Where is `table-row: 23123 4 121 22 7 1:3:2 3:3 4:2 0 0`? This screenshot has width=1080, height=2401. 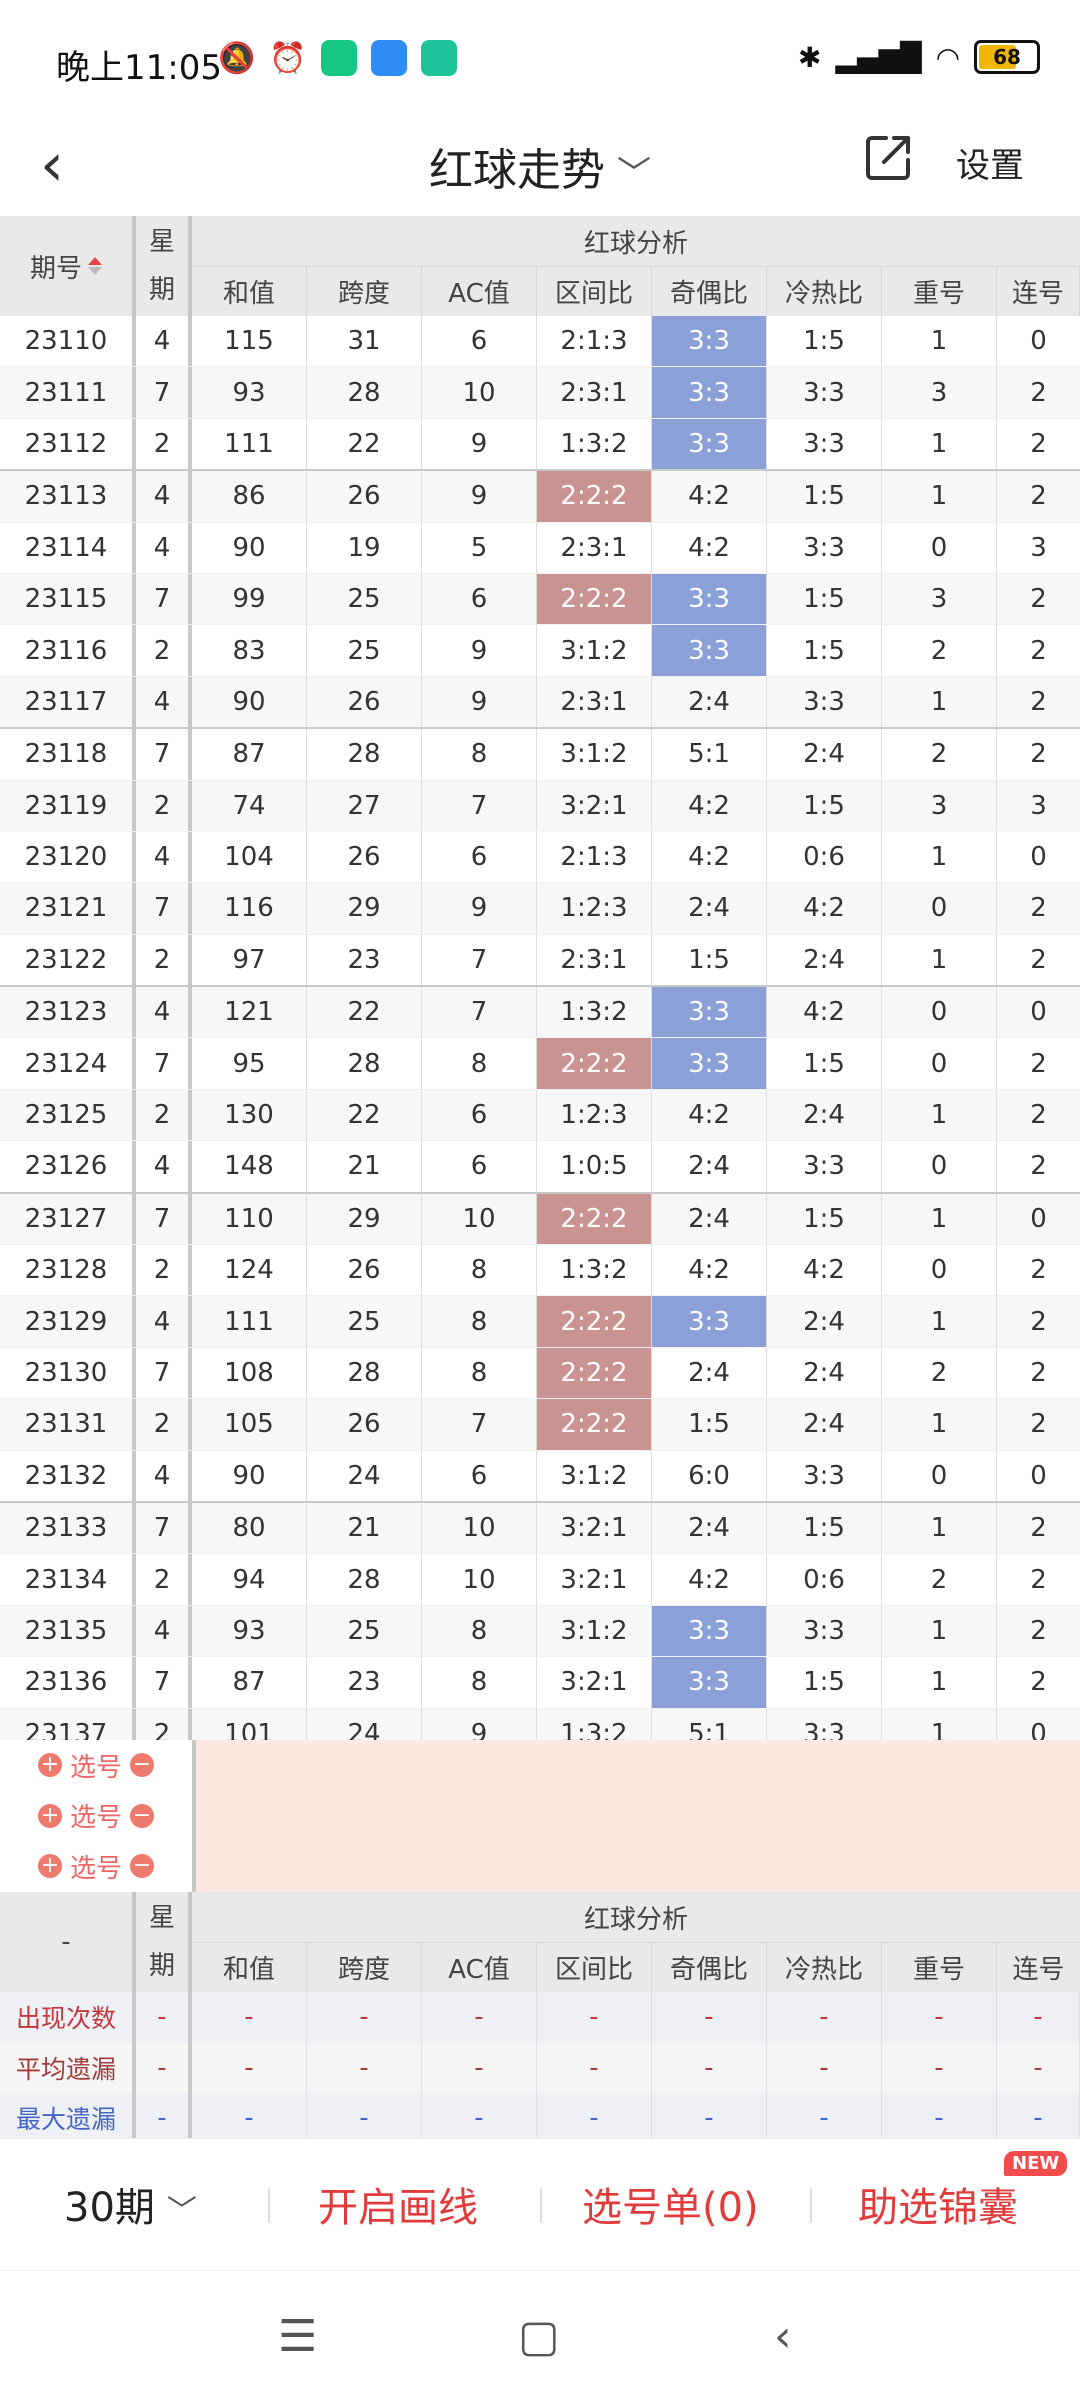
table-row: 23123 4 121 22 7 1:3:2 3:3 4:2 0 0 is located at coordinates (540, 1013).